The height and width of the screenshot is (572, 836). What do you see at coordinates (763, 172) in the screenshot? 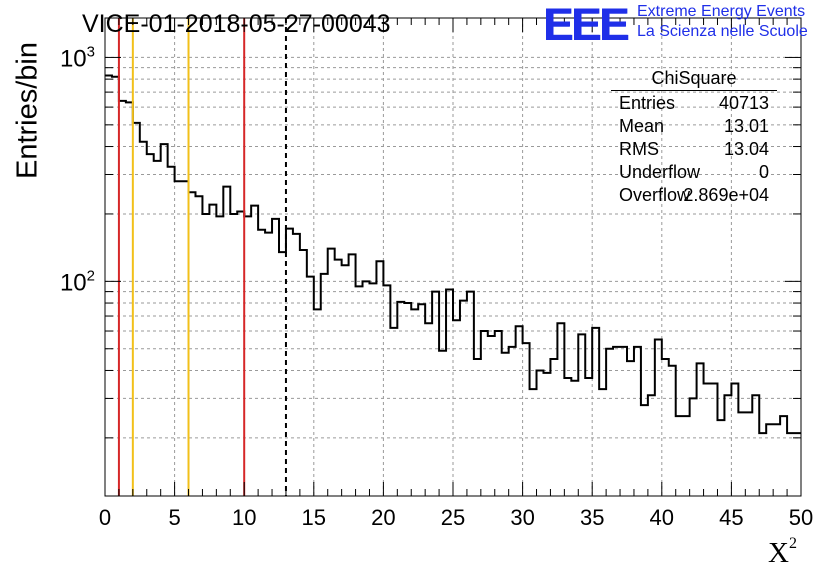
I see `stat-underflow-value: 0` at bounding box center [763, 172].